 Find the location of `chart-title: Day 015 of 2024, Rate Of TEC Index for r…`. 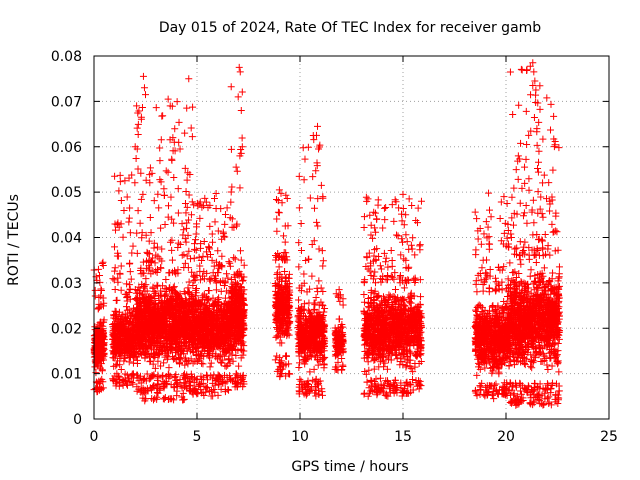

chart-title: Day 015 of 2024, Rate Of TEC Index for r… is located at coordinates (350, 28).